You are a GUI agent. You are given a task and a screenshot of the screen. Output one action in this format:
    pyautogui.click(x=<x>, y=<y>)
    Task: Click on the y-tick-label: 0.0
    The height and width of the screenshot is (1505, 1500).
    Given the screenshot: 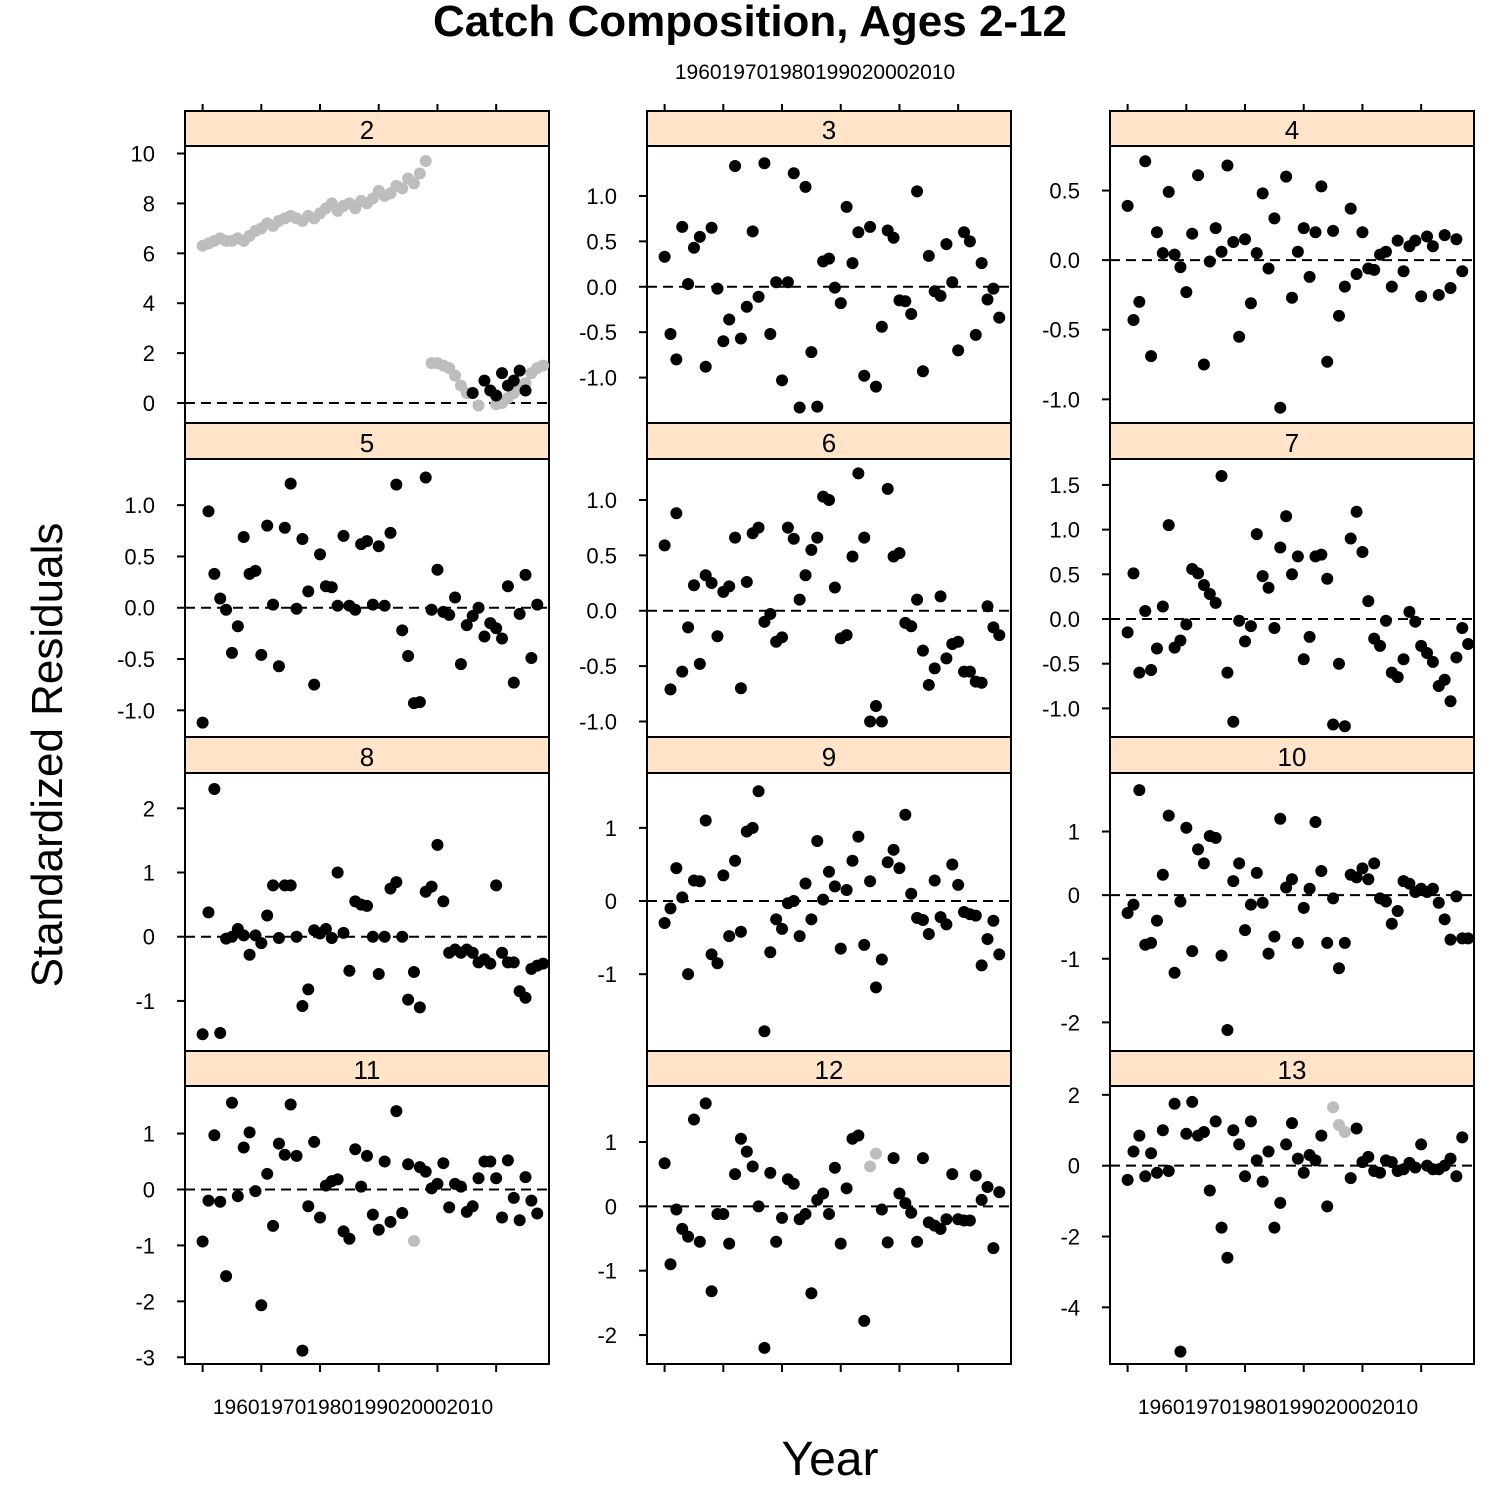 What is the action you would take?
    pyautogui.click(x=601, y=287)
    